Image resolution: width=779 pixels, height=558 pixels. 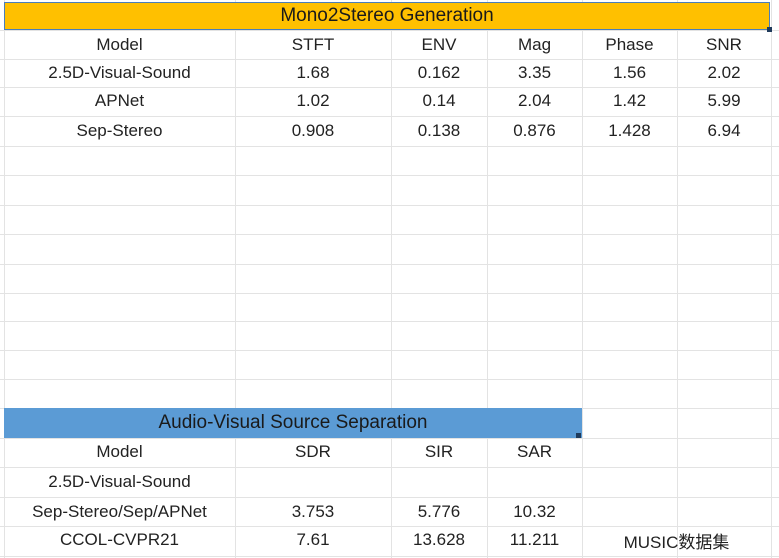 What do you see at coordinates (313, 100) in the screenshot?
I see `table-cell: 1.02` at bounding box center [313, 100].